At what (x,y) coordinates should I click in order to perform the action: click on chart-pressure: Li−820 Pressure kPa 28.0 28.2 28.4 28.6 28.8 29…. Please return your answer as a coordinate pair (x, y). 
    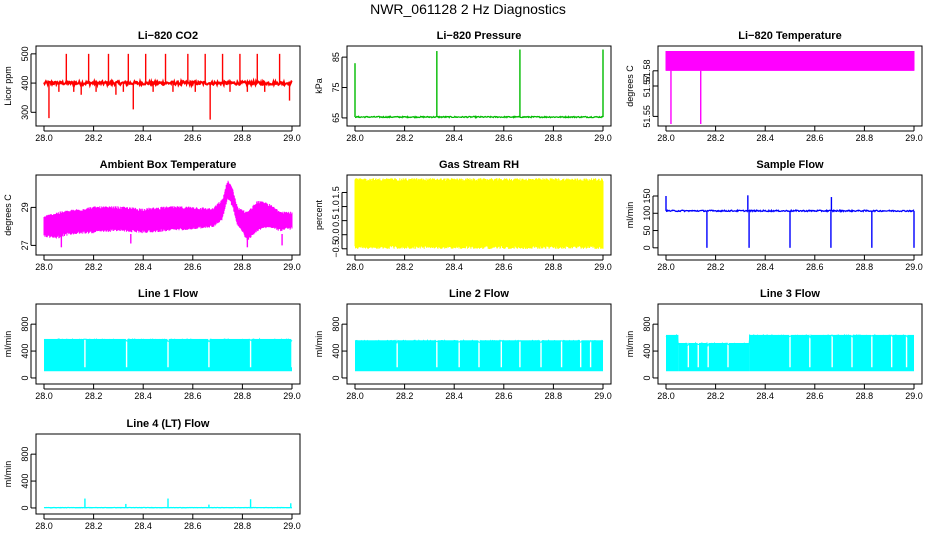
    Looking at the image, I should click on (463, 86).